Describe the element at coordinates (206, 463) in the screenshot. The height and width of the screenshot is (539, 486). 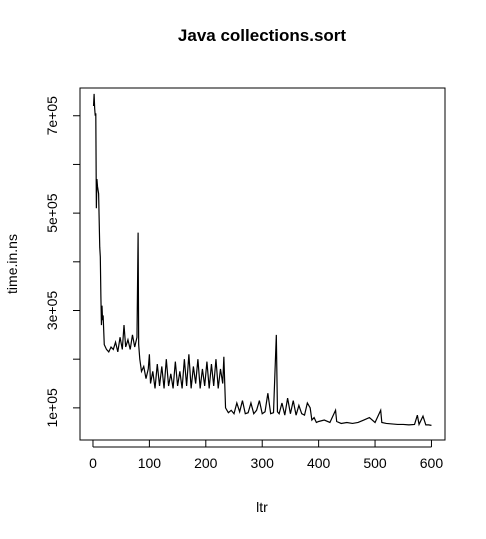
I see `x-tick-label: 200` at that location.